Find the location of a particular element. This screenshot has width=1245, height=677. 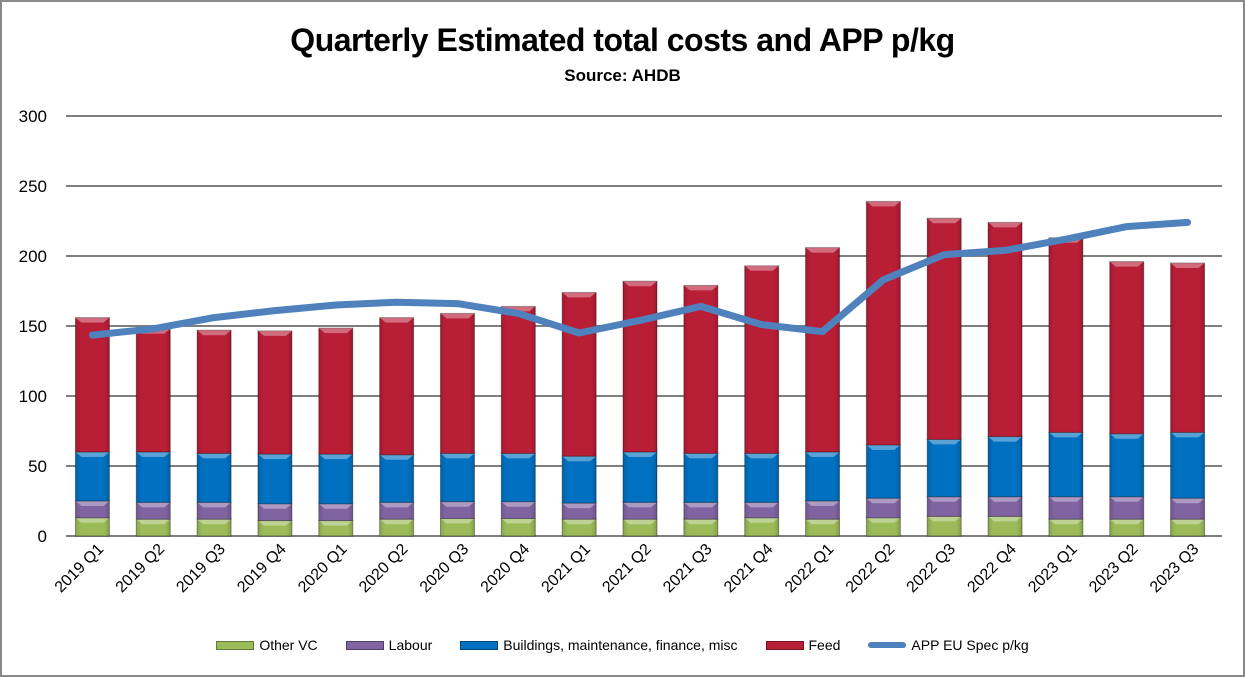

y-tick-label: 50 is located at coordinates (37, 466).